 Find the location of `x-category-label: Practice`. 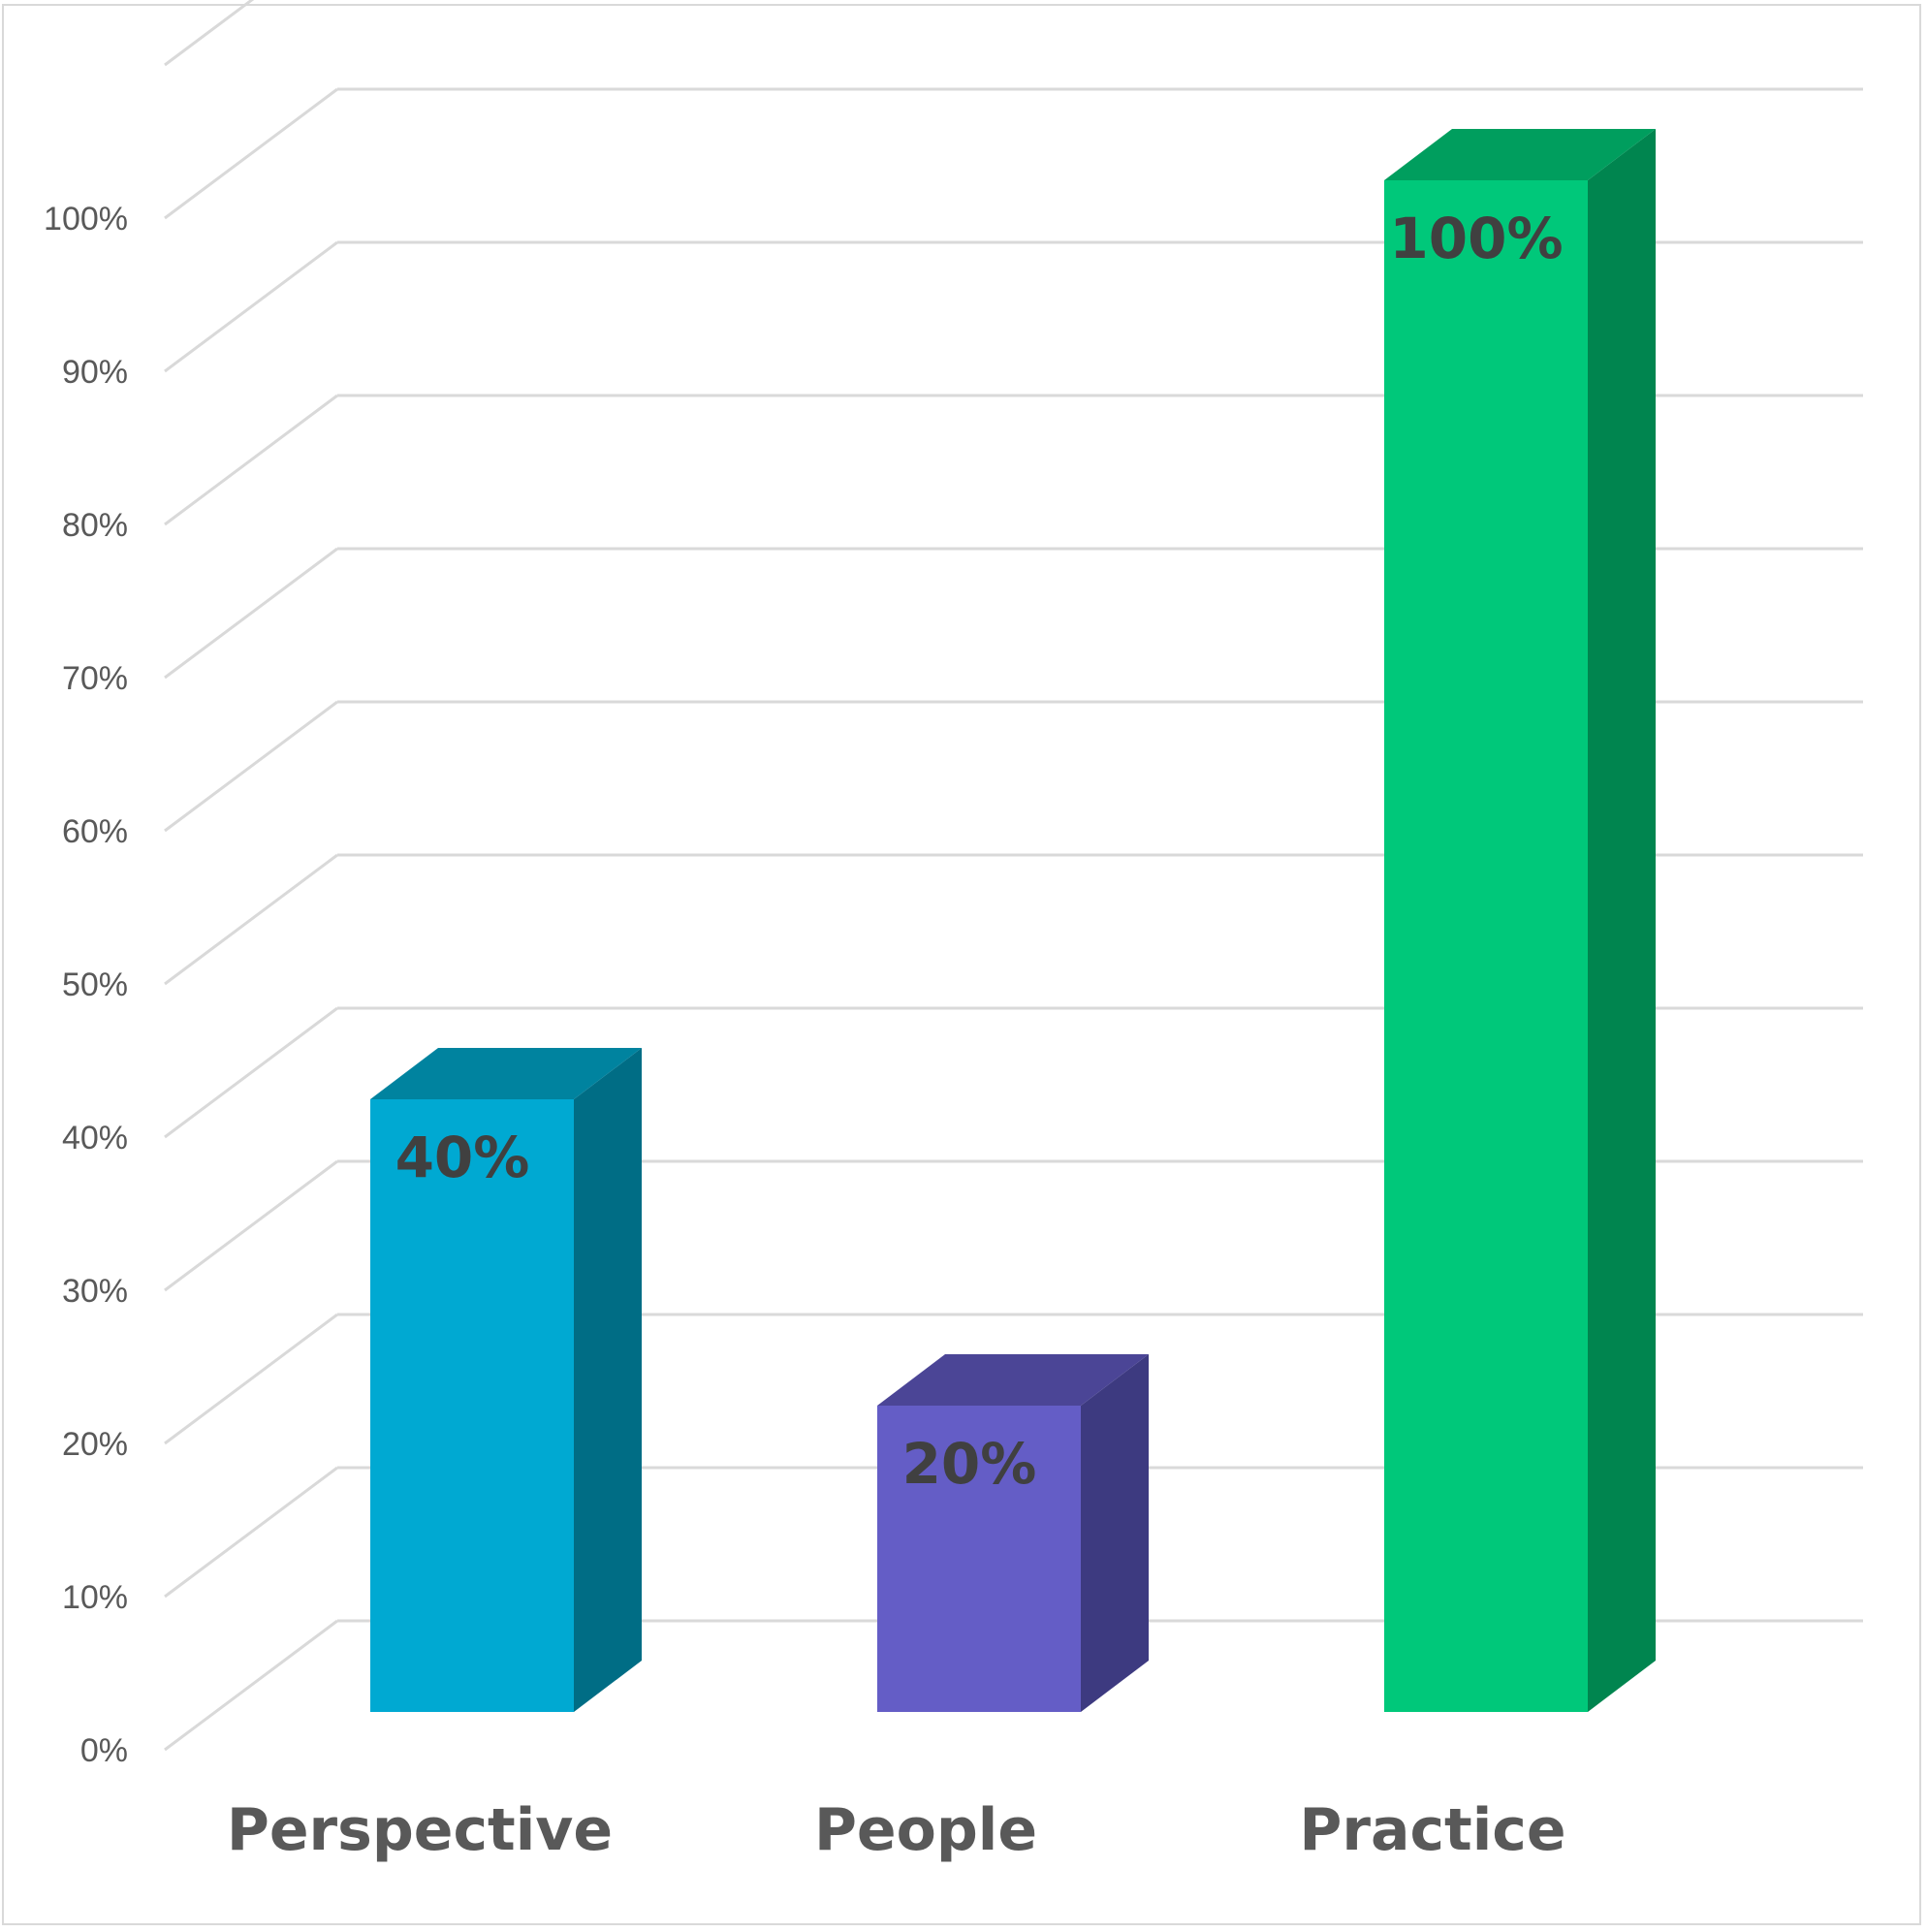

x-category-label: Practice is located at coordinates (1432, 1830).